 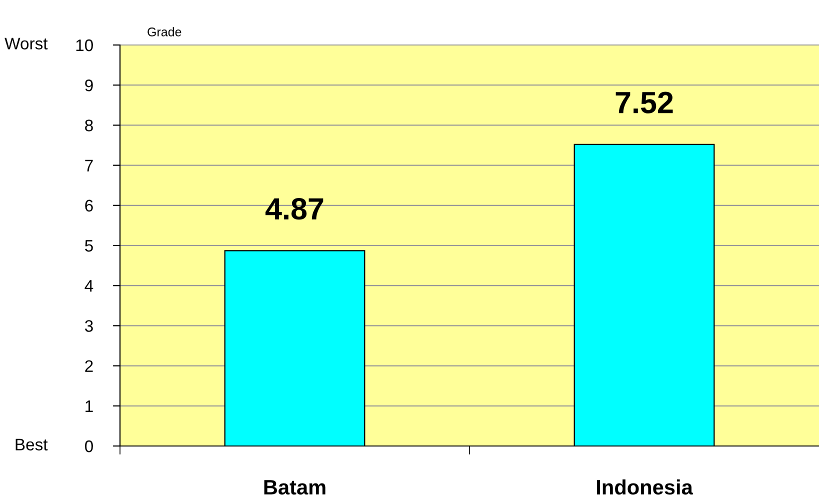 What do you see at coordinates (89, 86) in the screenshot?
I see `y-tick-label: 9` at bounding box center [89, 86].